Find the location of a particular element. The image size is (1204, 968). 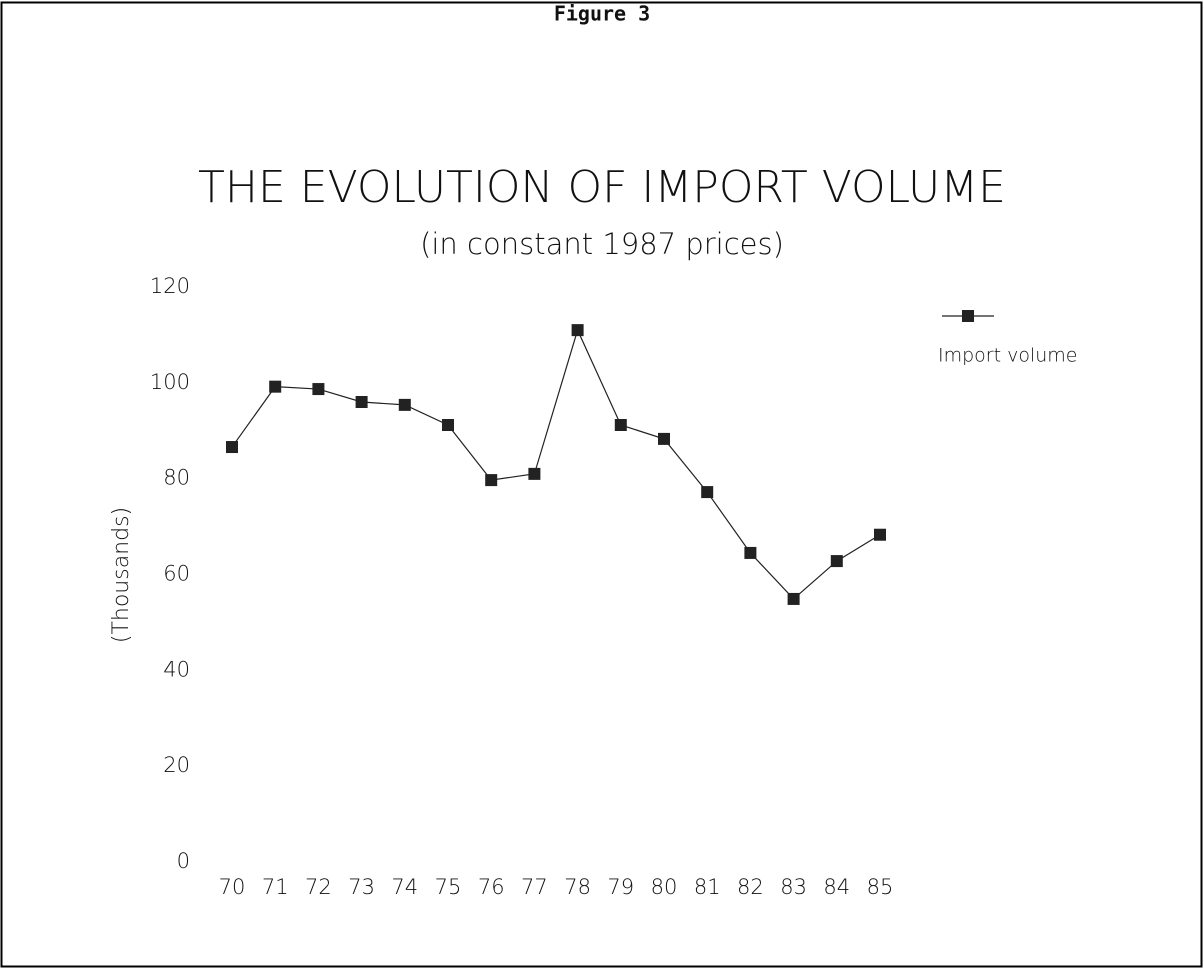

legend-marker is located at coordinates (968, 316).